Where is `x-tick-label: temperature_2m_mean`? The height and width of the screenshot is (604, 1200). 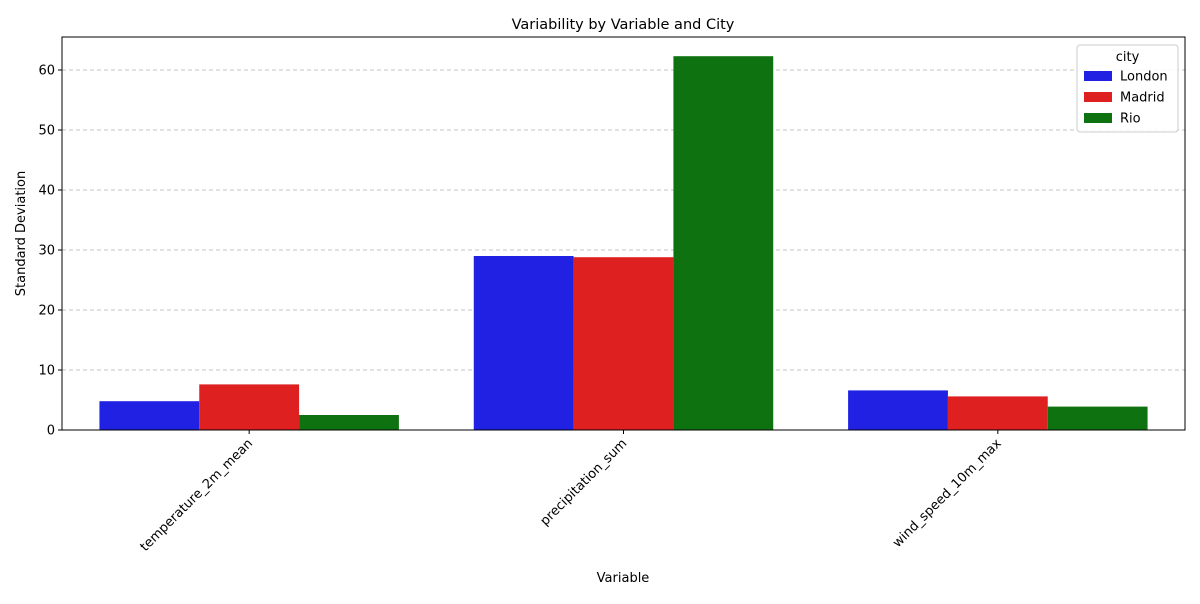
x-tick-label: temperature_2m_mean is located at coordinates (197, 495).